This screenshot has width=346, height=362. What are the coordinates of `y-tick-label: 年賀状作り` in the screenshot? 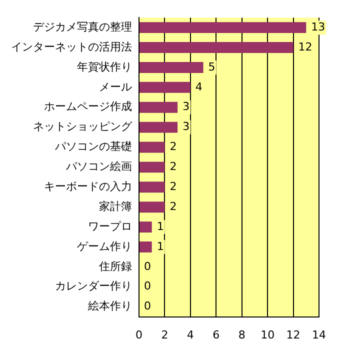 It's located at (104, 67).